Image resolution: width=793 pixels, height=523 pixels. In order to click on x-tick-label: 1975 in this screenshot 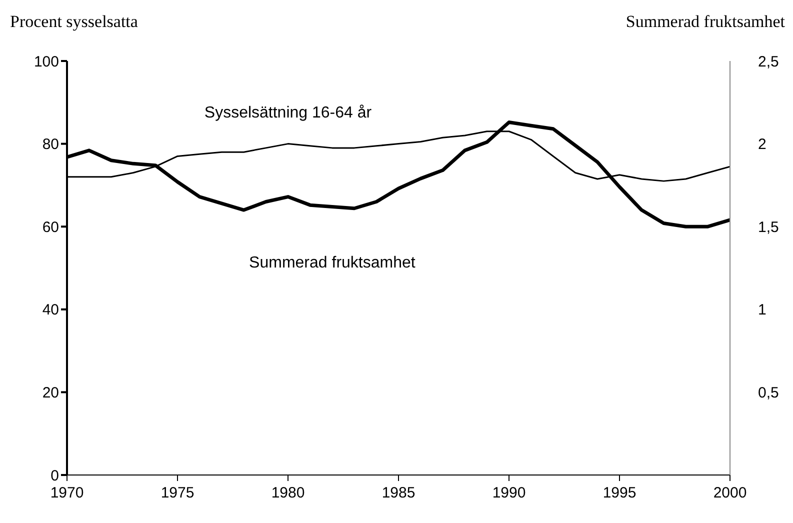, I will do `click(177, 493)`.